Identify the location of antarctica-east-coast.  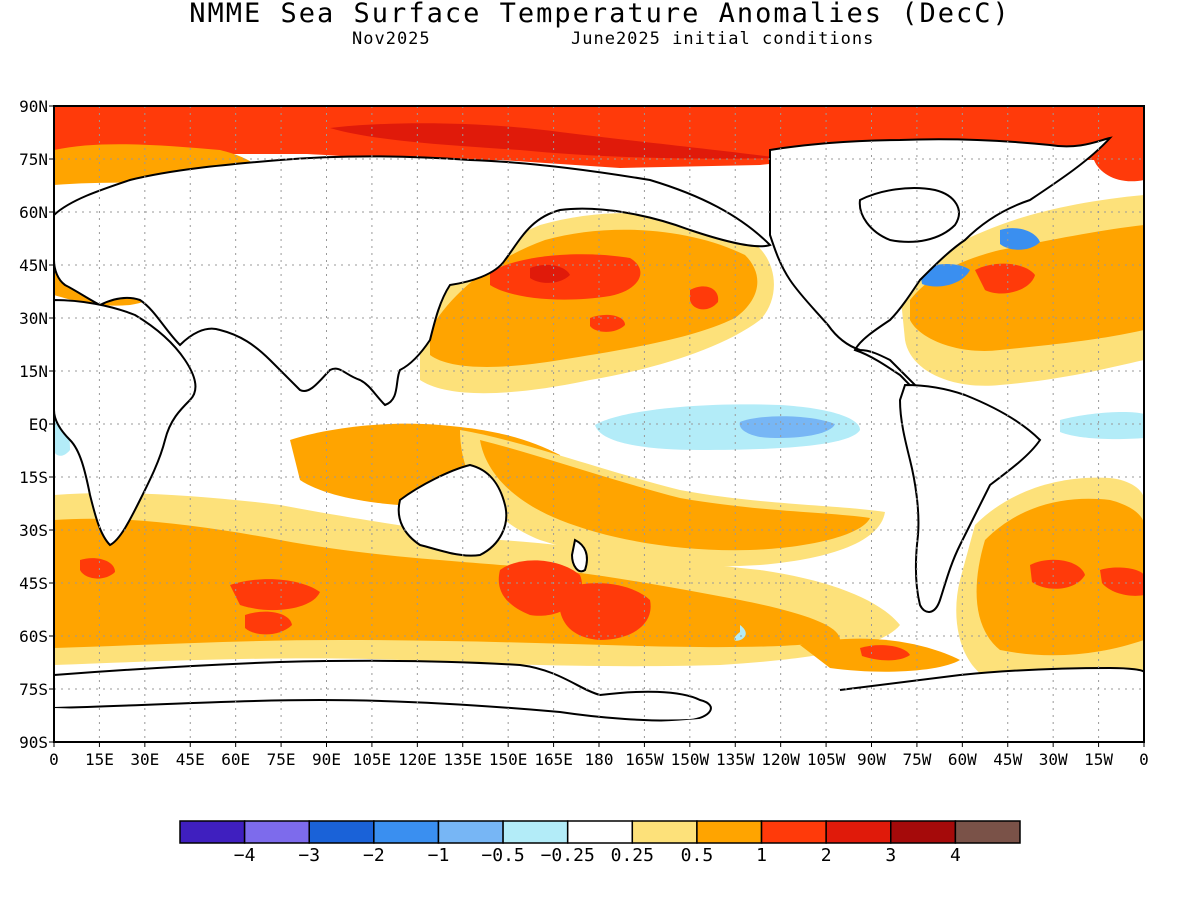
(991, 678).